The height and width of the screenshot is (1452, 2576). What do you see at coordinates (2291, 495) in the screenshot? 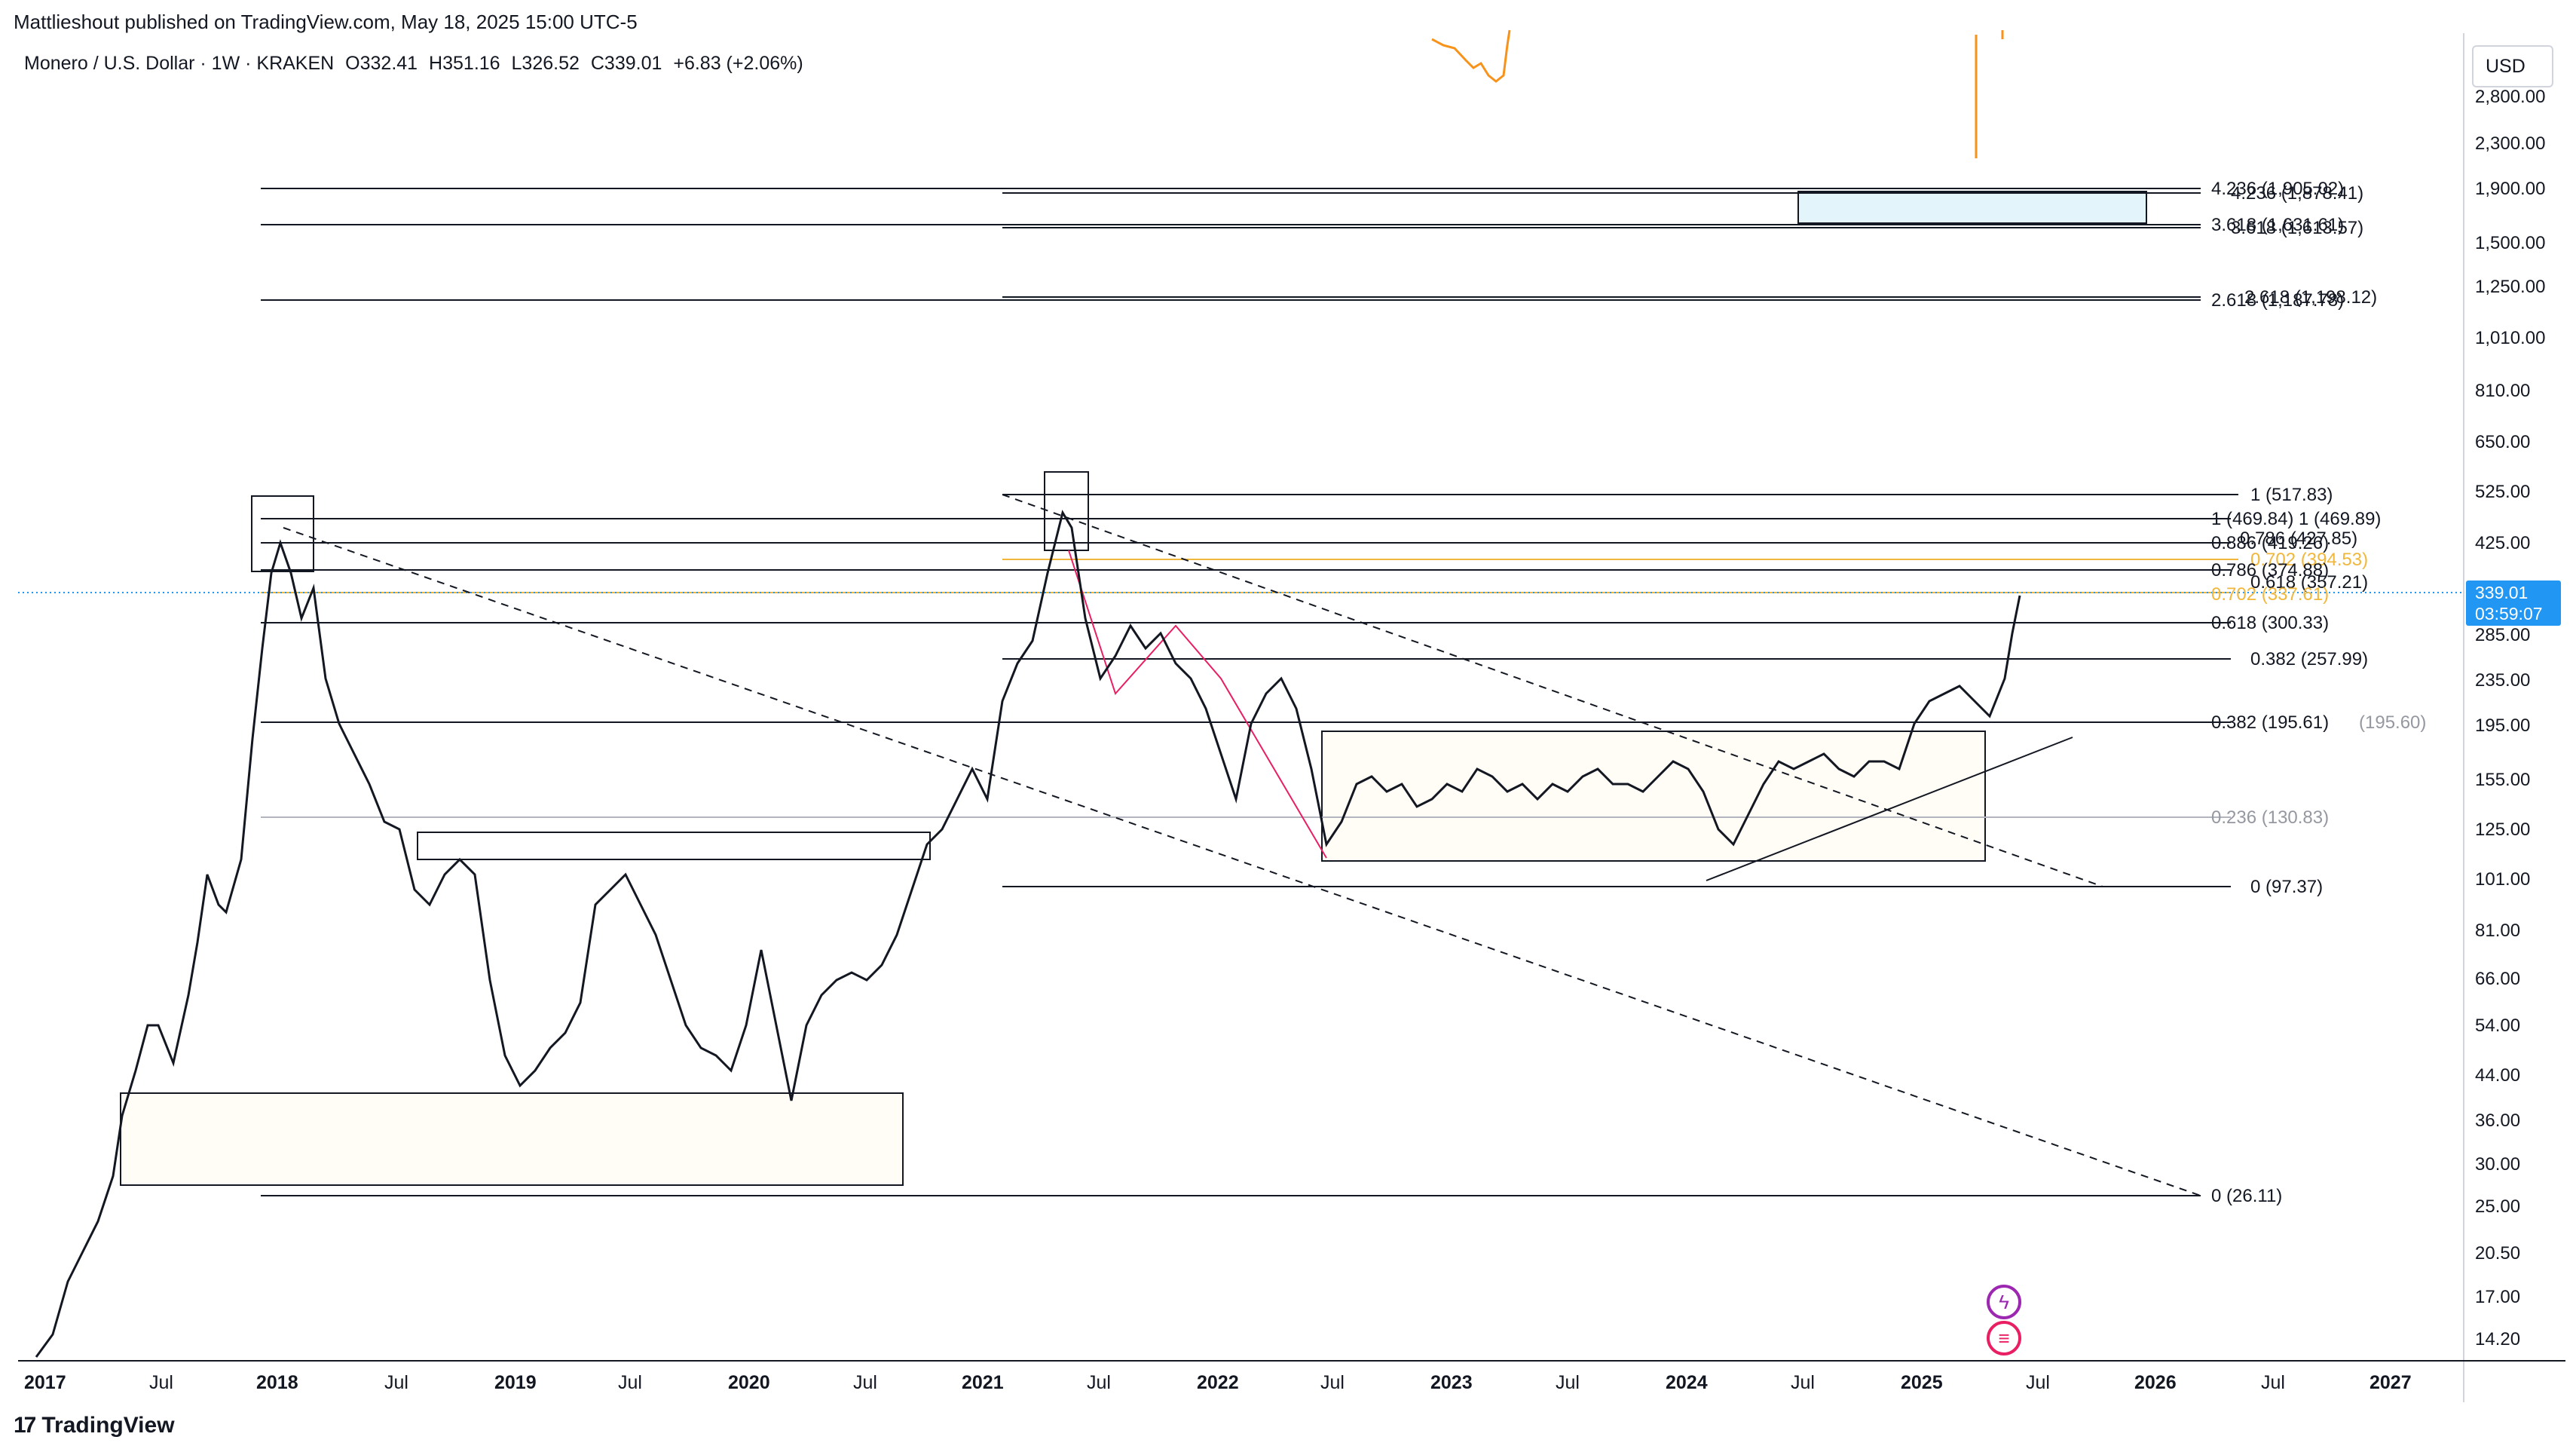
I see `fib-label: 1 (517.83)` at bounding box center [2291, 495].